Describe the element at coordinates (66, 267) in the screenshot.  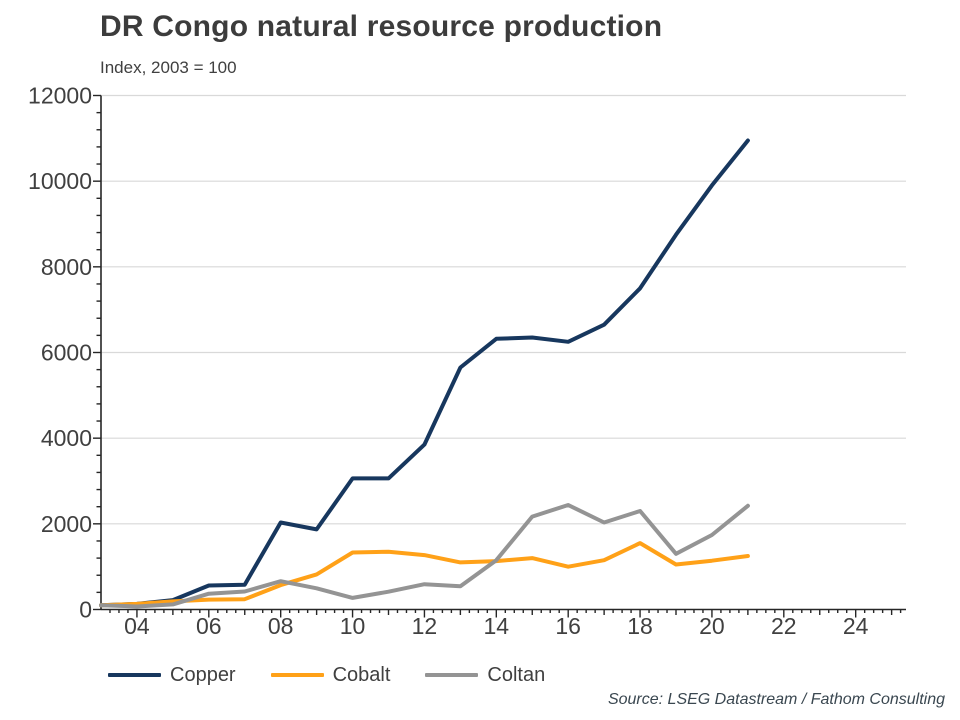
I see `y-axis-label-8000: 8000` at that location.